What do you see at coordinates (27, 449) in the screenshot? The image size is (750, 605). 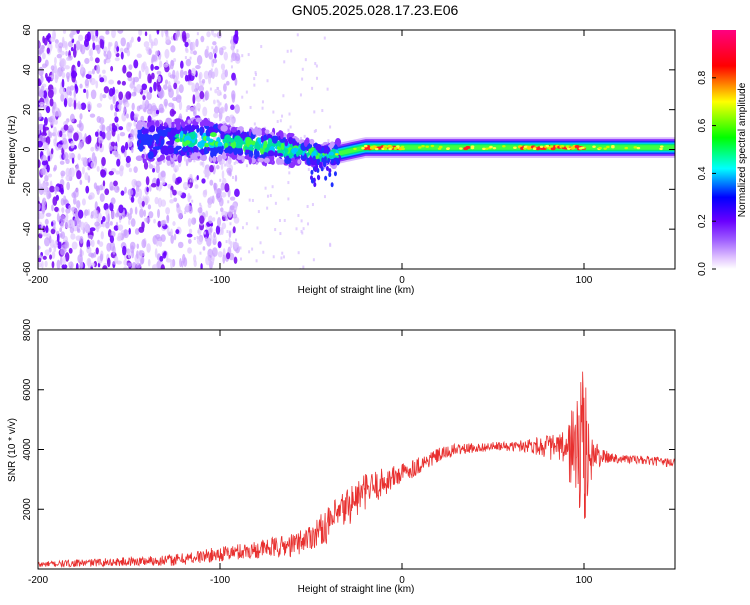 I see `snr-ytick-label: 4000` at bounding box center [27, 449].